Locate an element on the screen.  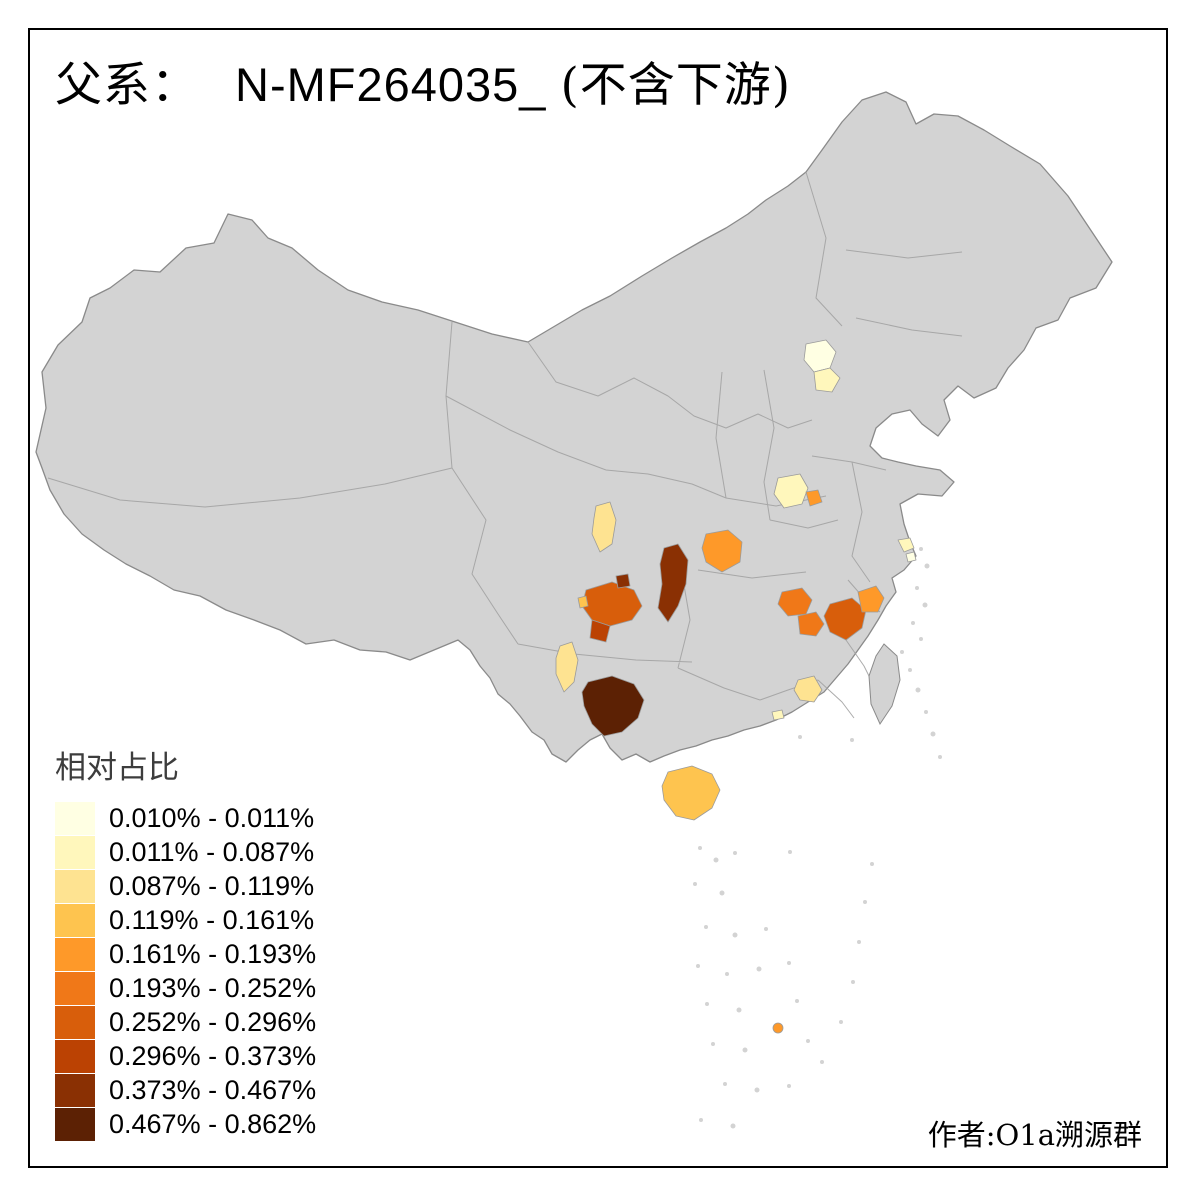
title-prefix: 父系： is located at coordinates (127, 85).